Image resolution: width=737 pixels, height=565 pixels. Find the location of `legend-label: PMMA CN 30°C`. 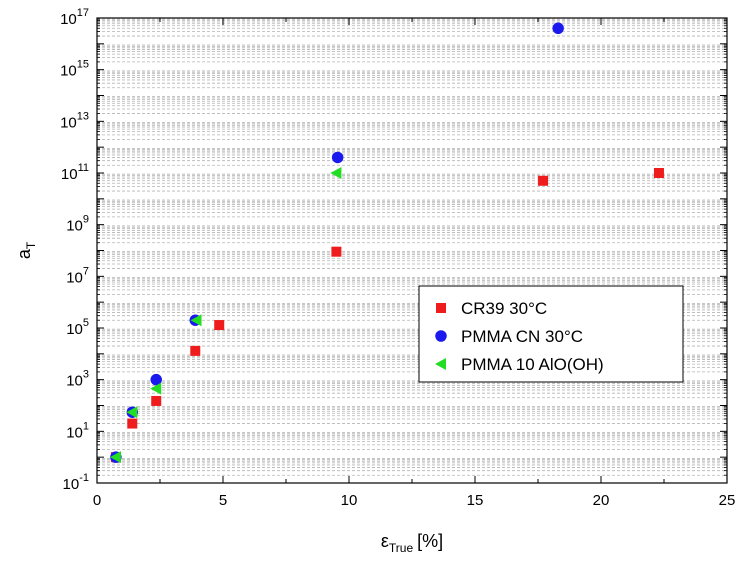

legend-label: PMMA CN 30°C is located at coordinates (522, 336).